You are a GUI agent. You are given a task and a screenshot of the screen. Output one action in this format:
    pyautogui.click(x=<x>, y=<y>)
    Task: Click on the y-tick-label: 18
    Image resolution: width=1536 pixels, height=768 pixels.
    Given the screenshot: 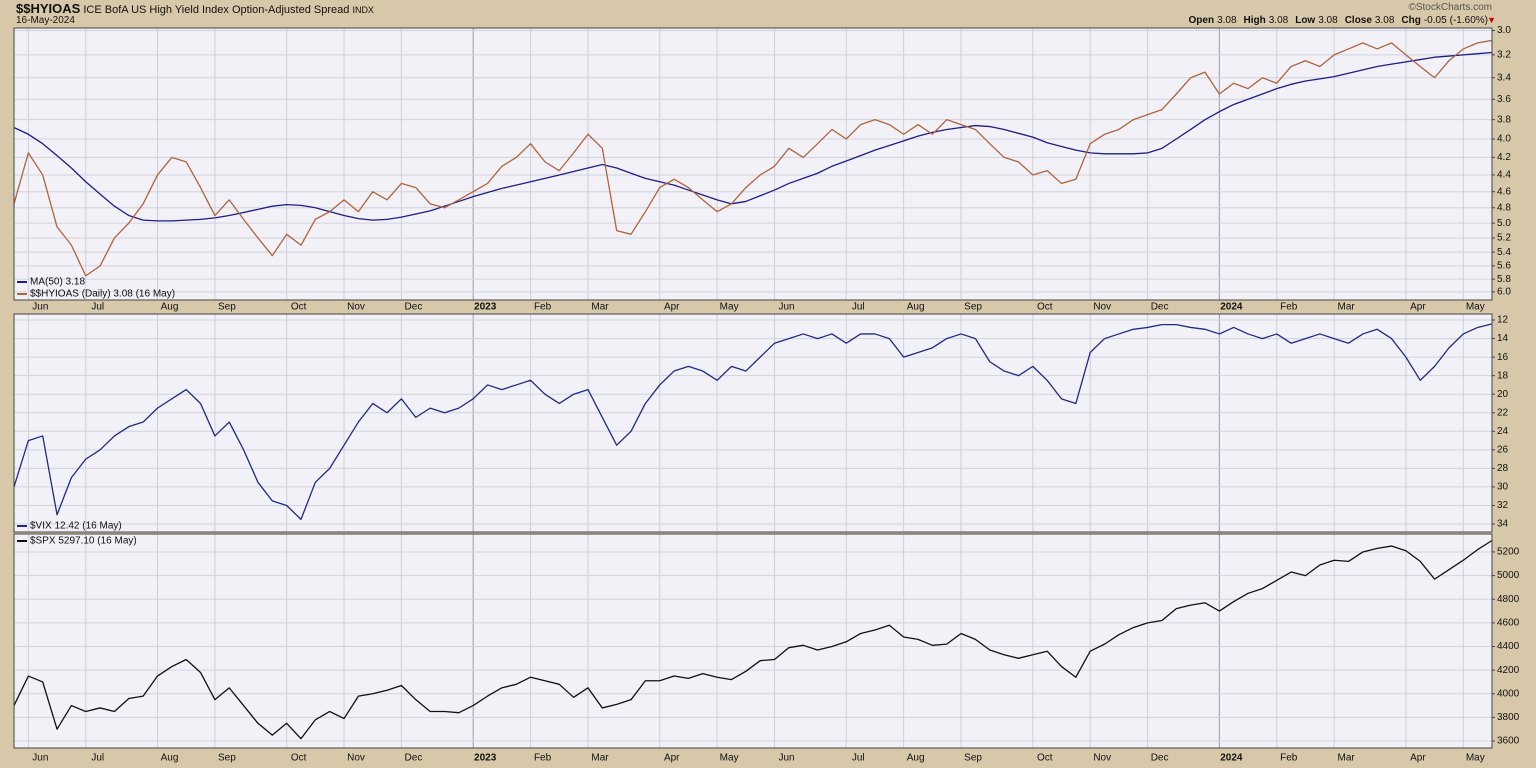 What is the action you would take?
    pyautogui.click(x=1503, y=375)
    